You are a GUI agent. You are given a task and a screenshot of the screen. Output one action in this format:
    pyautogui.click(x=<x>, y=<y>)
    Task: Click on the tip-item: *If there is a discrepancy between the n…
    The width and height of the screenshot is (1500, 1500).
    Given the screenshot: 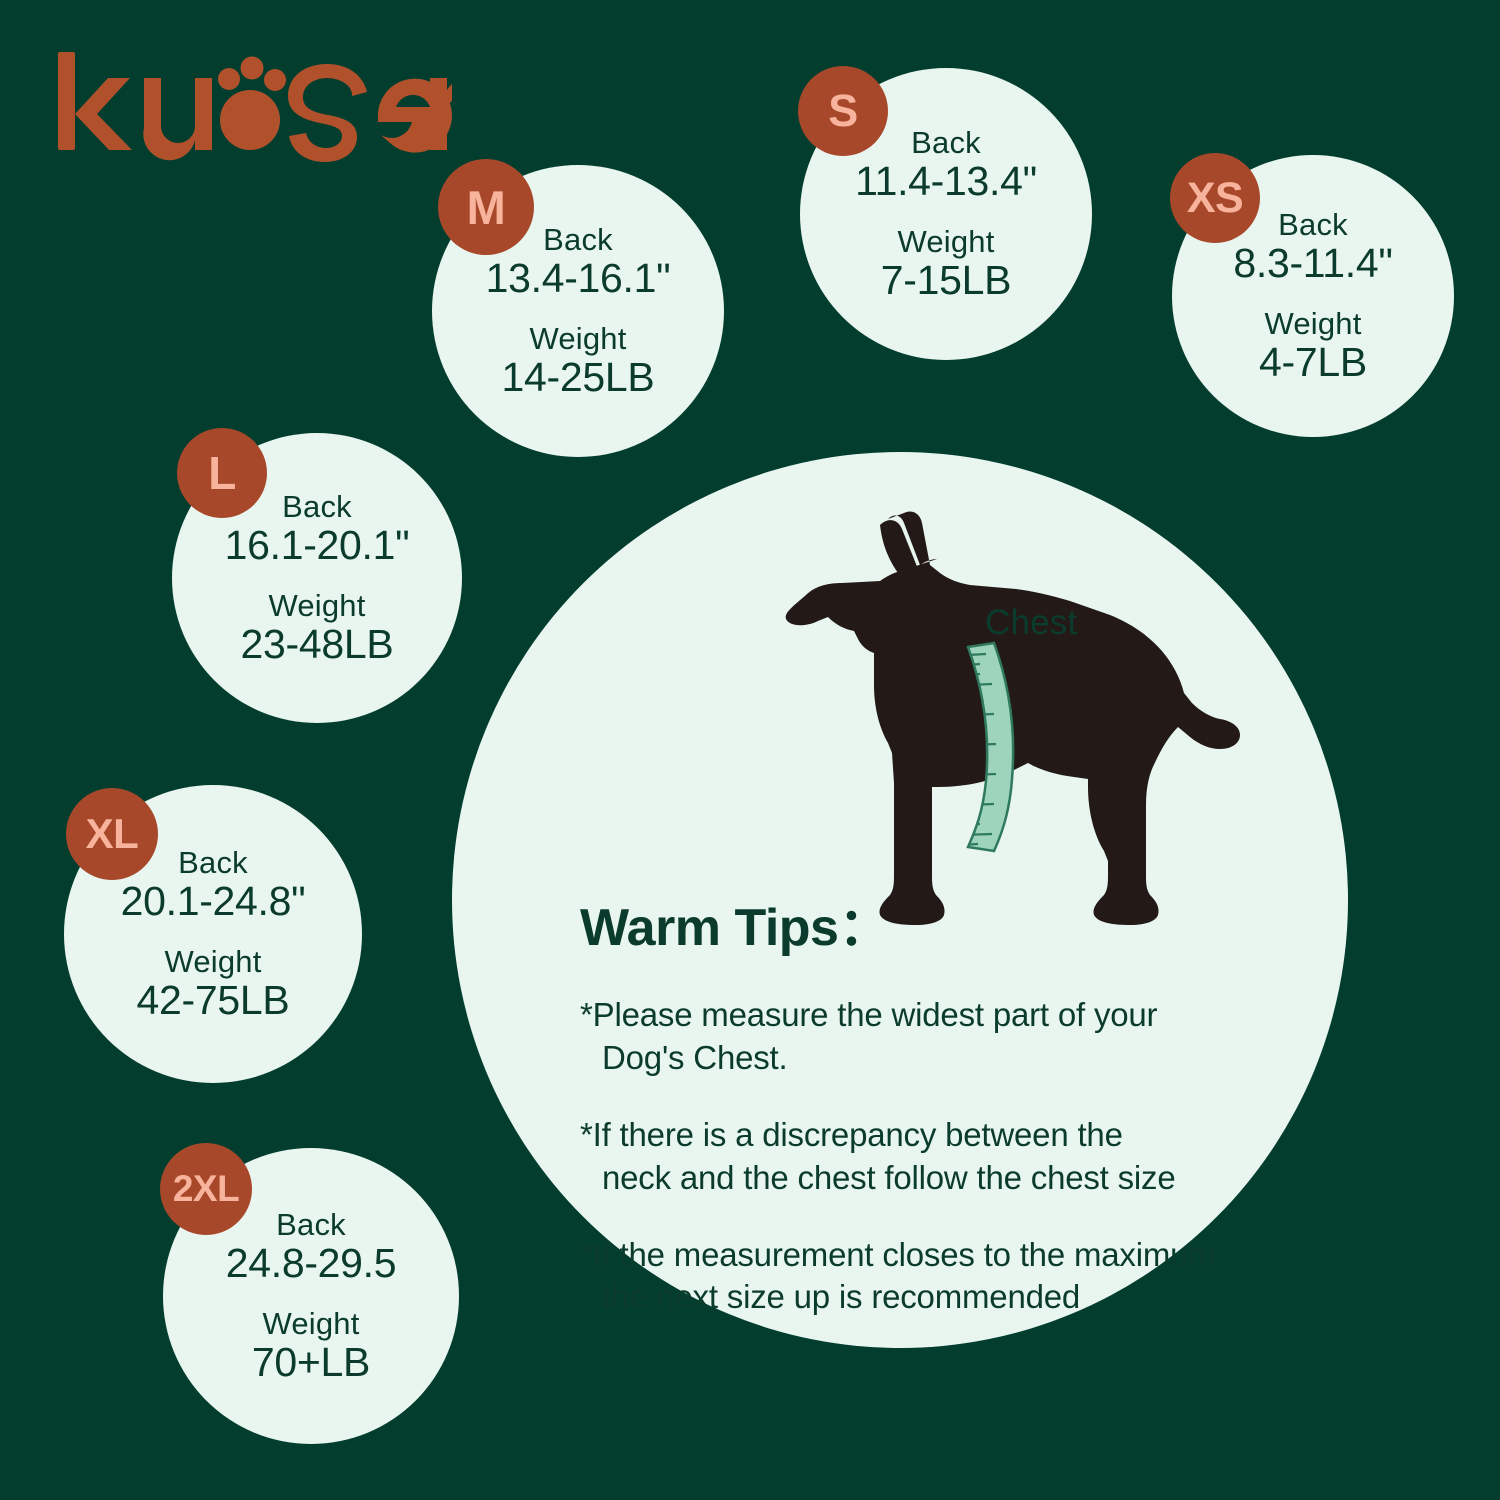 What is the action you would take?
    pyautogui.click(x=960, y=1157)
    